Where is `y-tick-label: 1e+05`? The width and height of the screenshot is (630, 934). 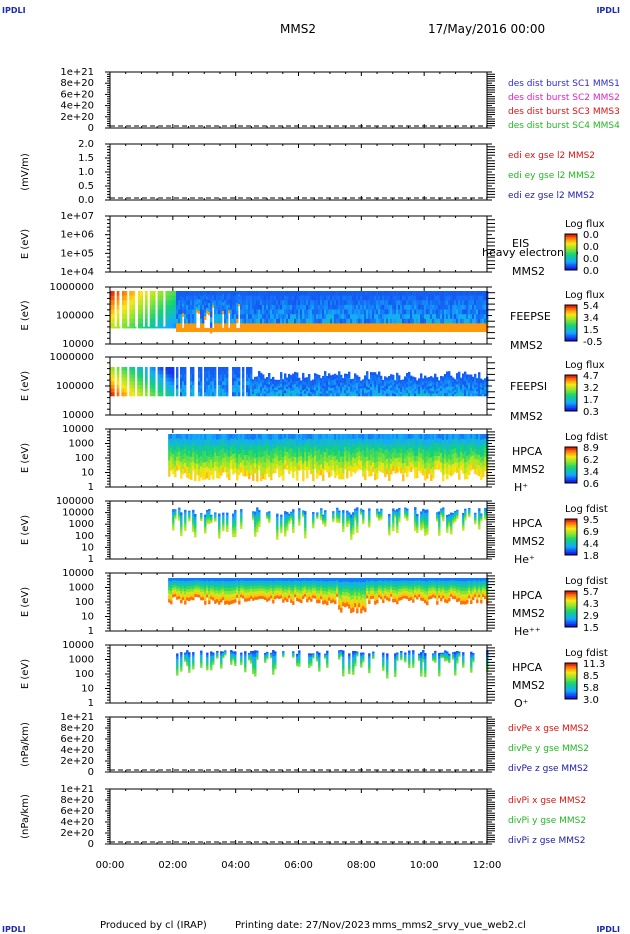
y-tick-label: 1e+05 is located at coordinates (77, 253).